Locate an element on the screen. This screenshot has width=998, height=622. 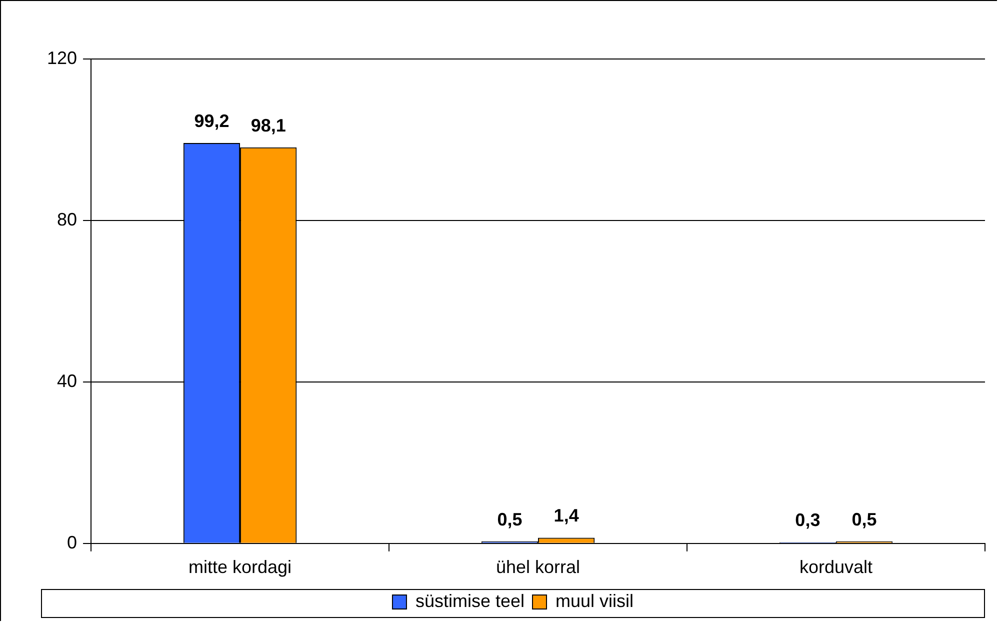
legend-label: süstimise teel is located at coordinates (470, 600).